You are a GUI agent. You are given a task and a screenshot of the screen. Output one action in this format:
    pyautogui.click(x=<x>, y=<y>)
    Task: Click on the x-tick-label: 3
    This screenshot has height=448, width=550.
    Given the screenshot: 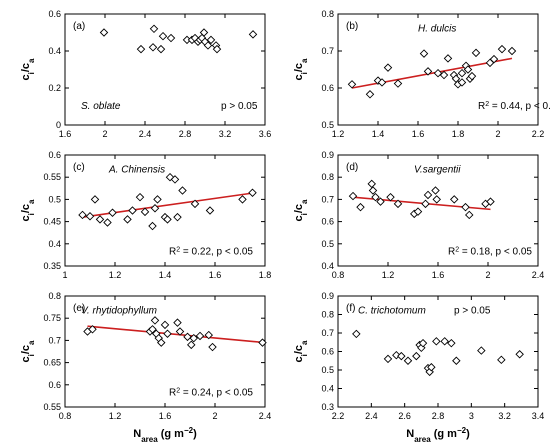 What is the action you would take?
    pyautogui.click(x=471, y=416)
    